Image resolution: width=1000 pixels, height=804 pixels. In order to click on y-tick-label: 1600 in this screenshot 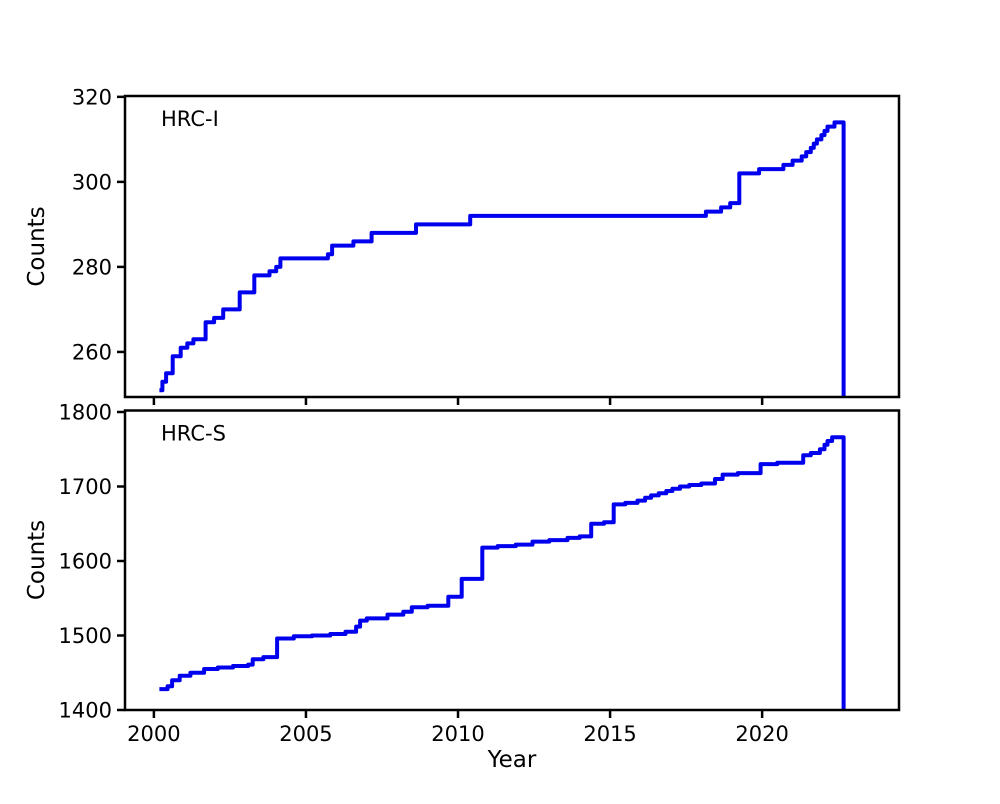, I will do `click(85, 561)`.